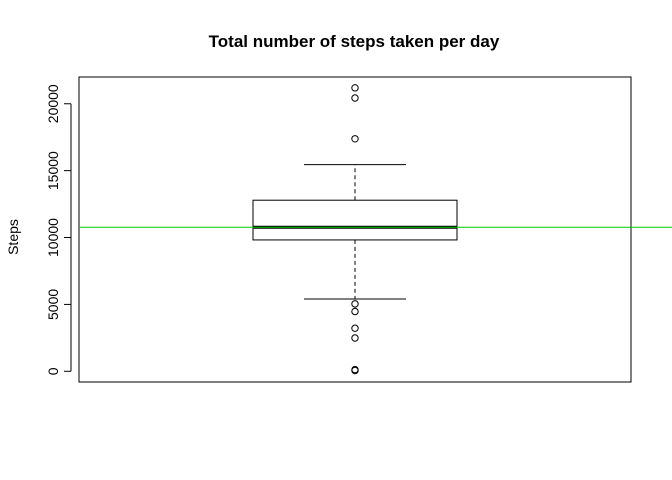 This screenshot has width=672, height=480. I want to click on y-tick-label: 10000, so click(53, 237).